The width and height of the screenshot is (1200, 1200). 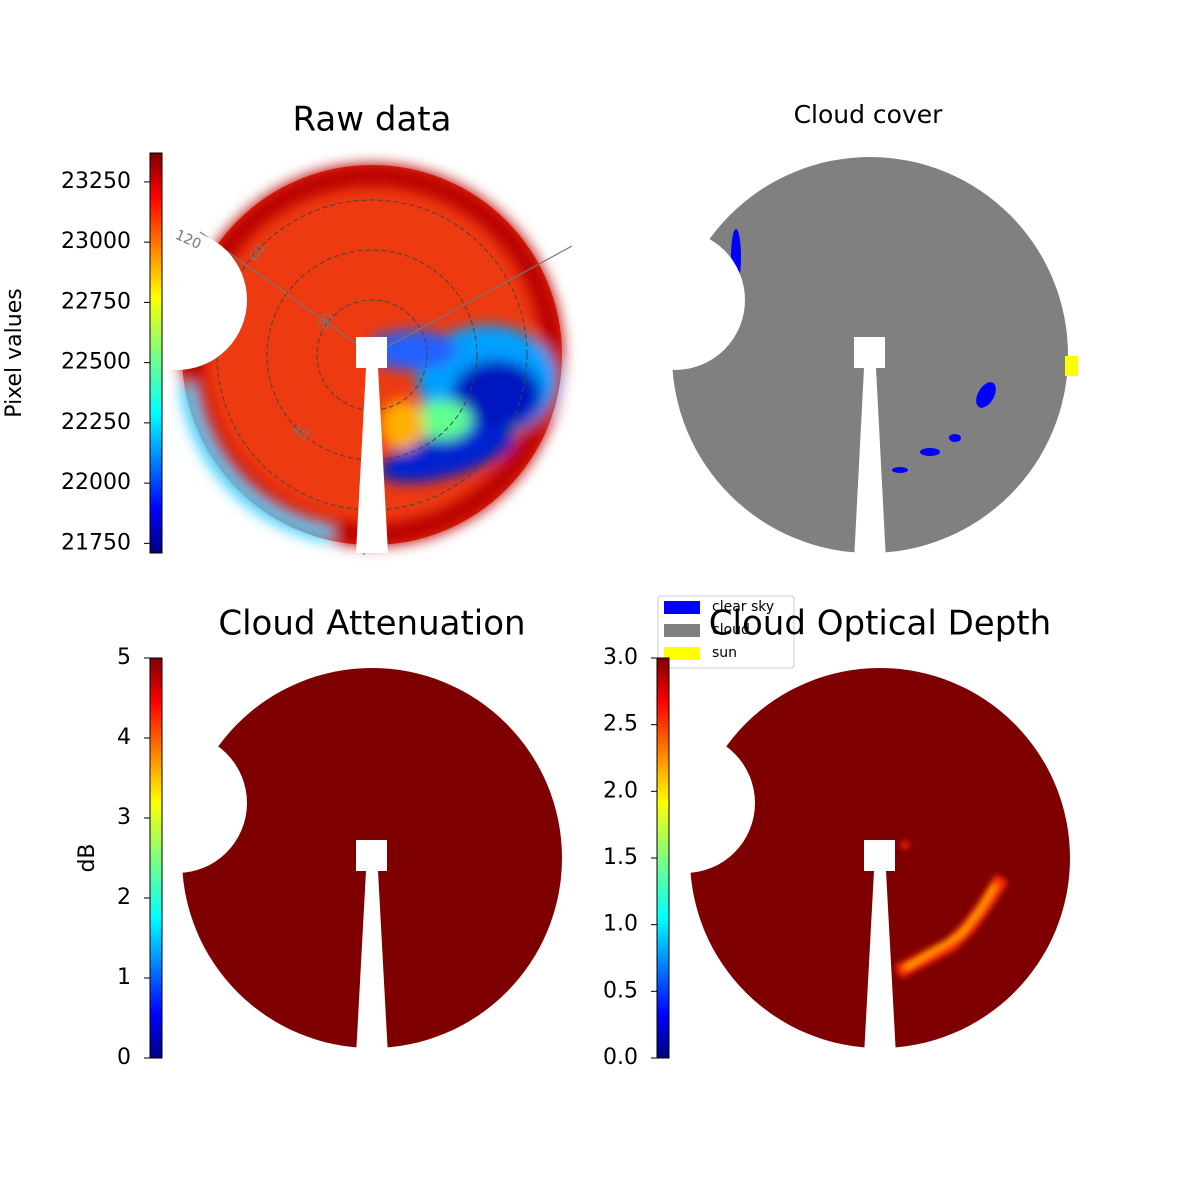 What do you see at coordinates (124, 817) in the screenshot?
I see `colorbar-tick-label: 3` at bounding box center [124, 817].